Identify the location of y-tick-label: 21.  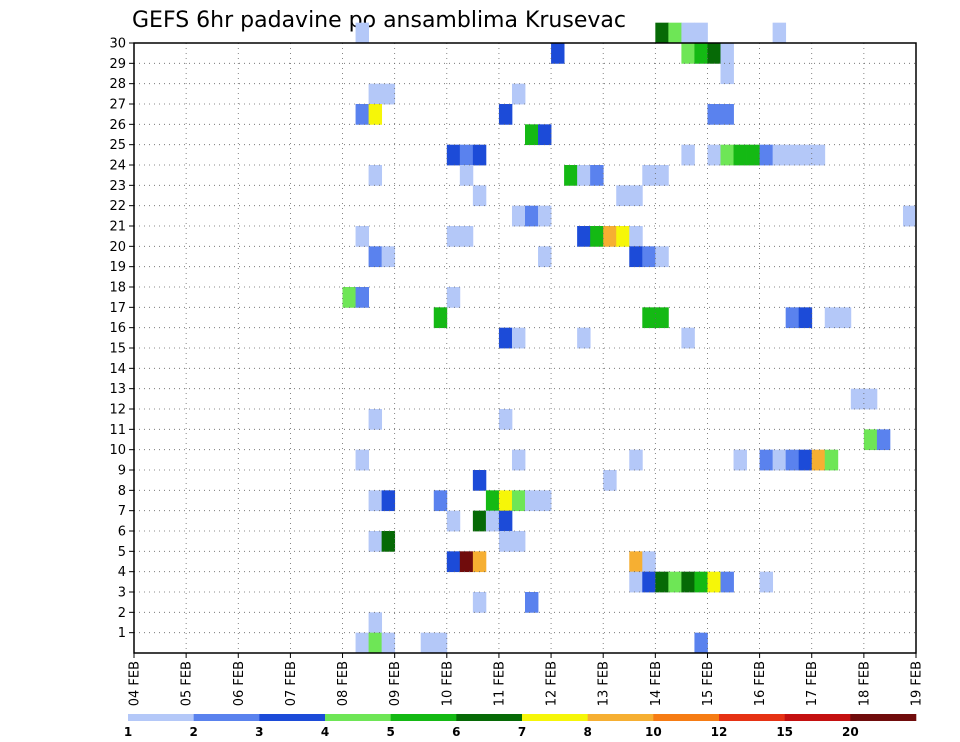
(117, 227).